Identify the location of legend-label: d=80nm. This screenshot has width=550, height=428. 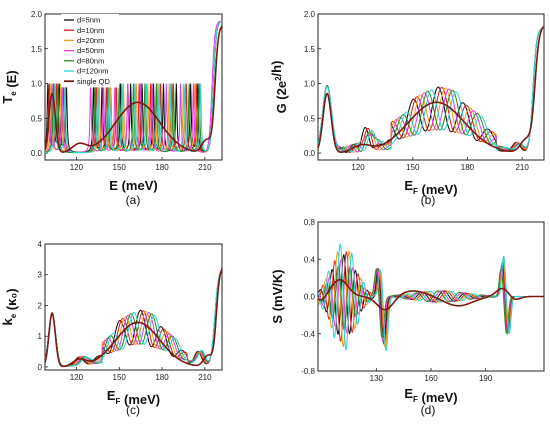
(90, 60).